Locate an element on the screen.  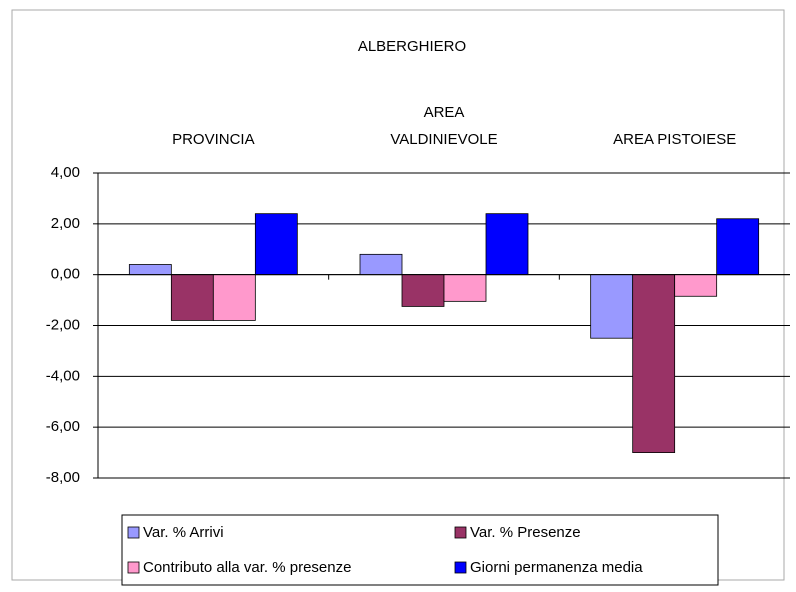
legend-label: Var. % Arrivi is located at coordinates (183, 532).